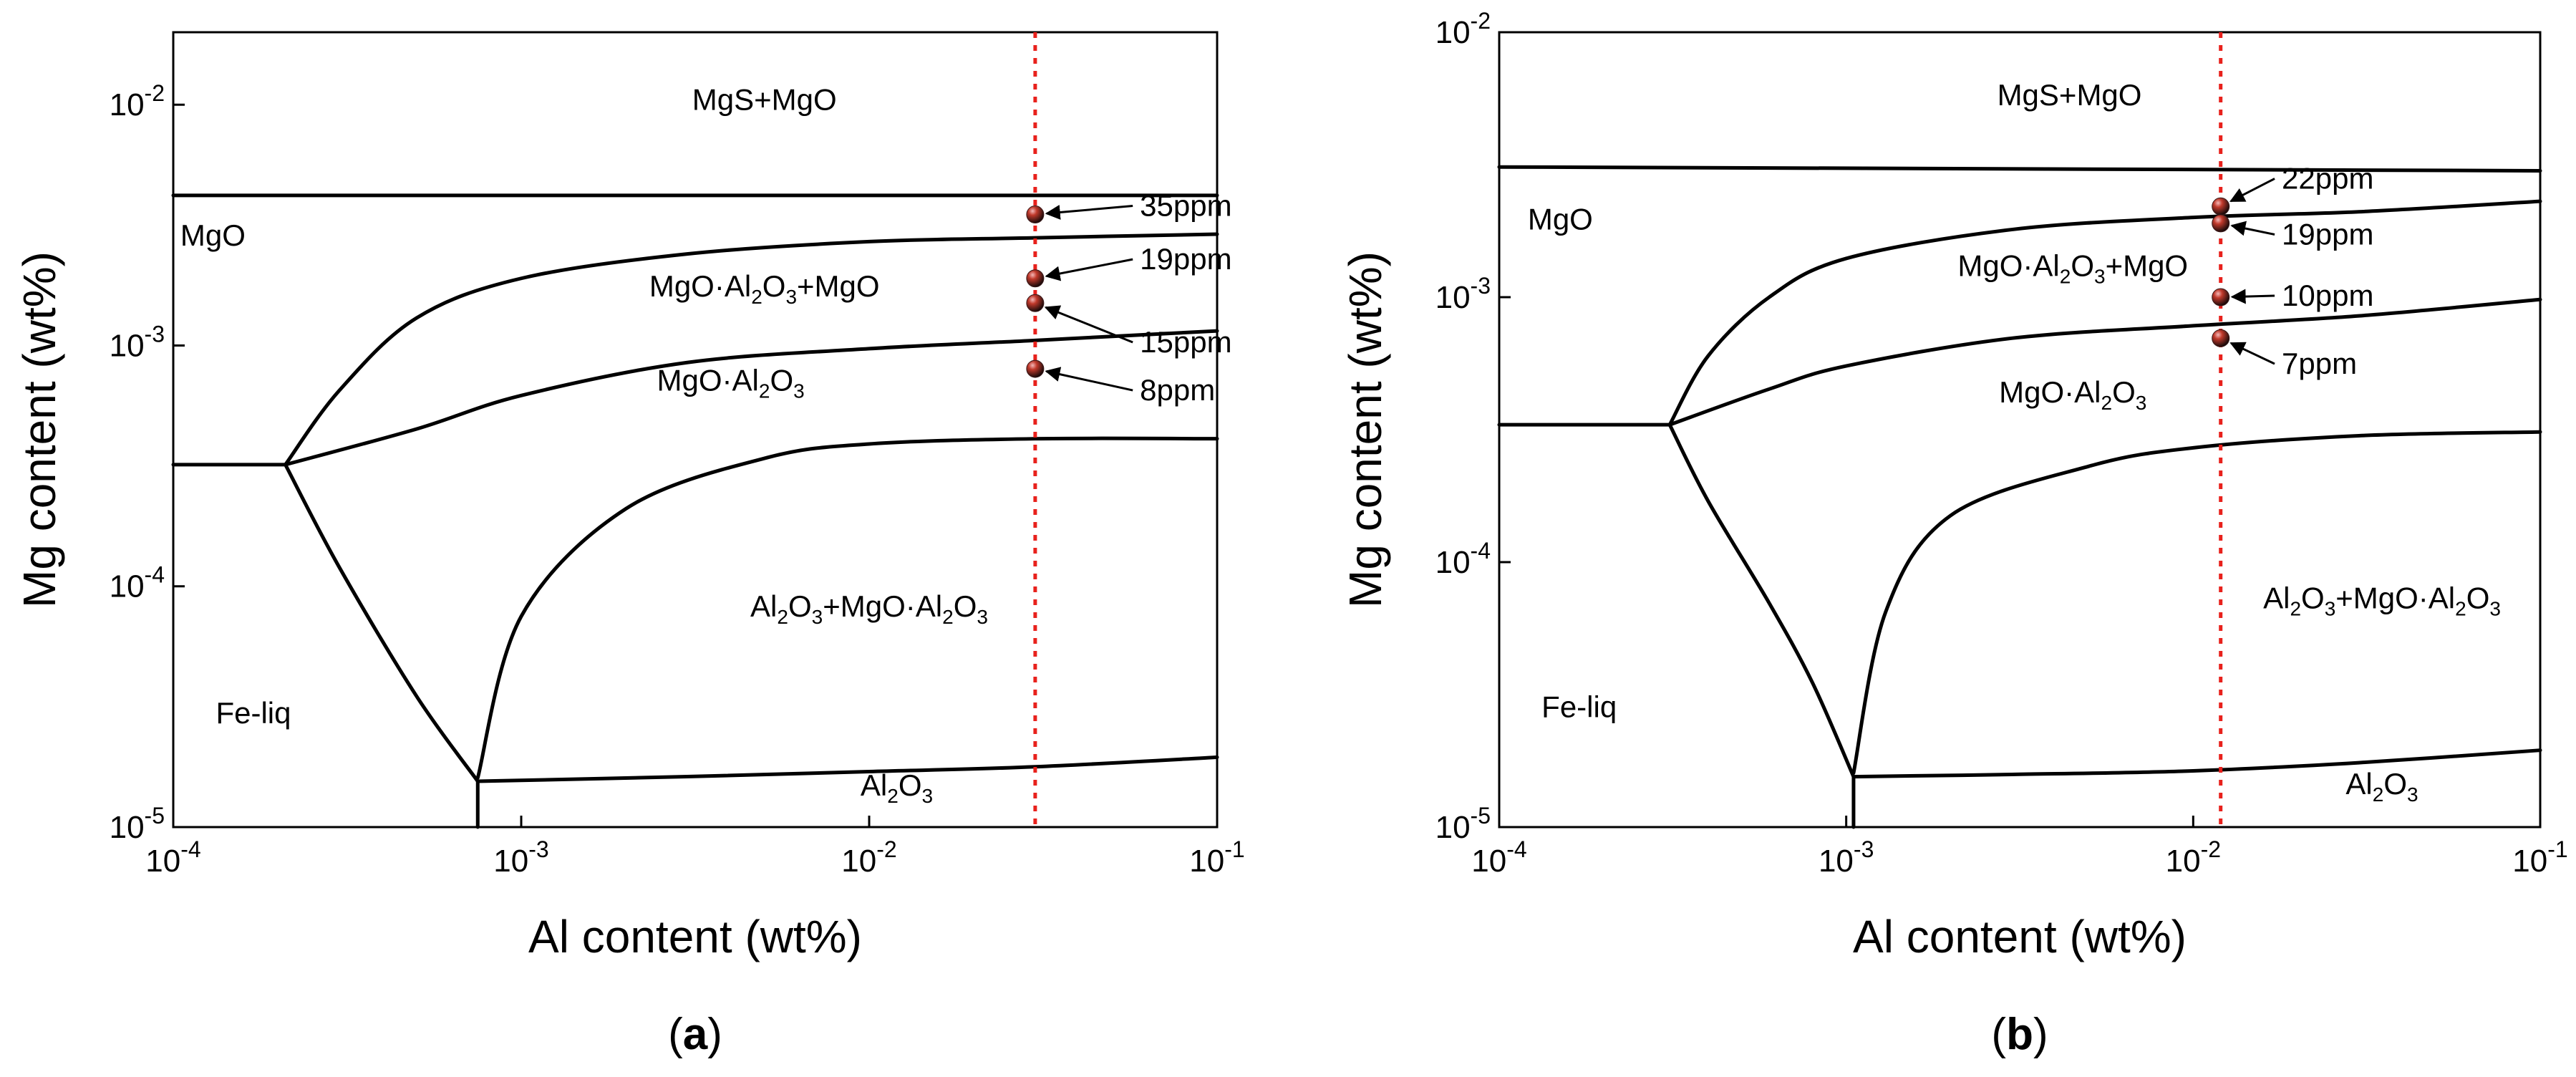 Image resolution: width=2576 pixels, height=1077 pixels. I want to click on data-point-label: 35ppm, so click(1186, 206).